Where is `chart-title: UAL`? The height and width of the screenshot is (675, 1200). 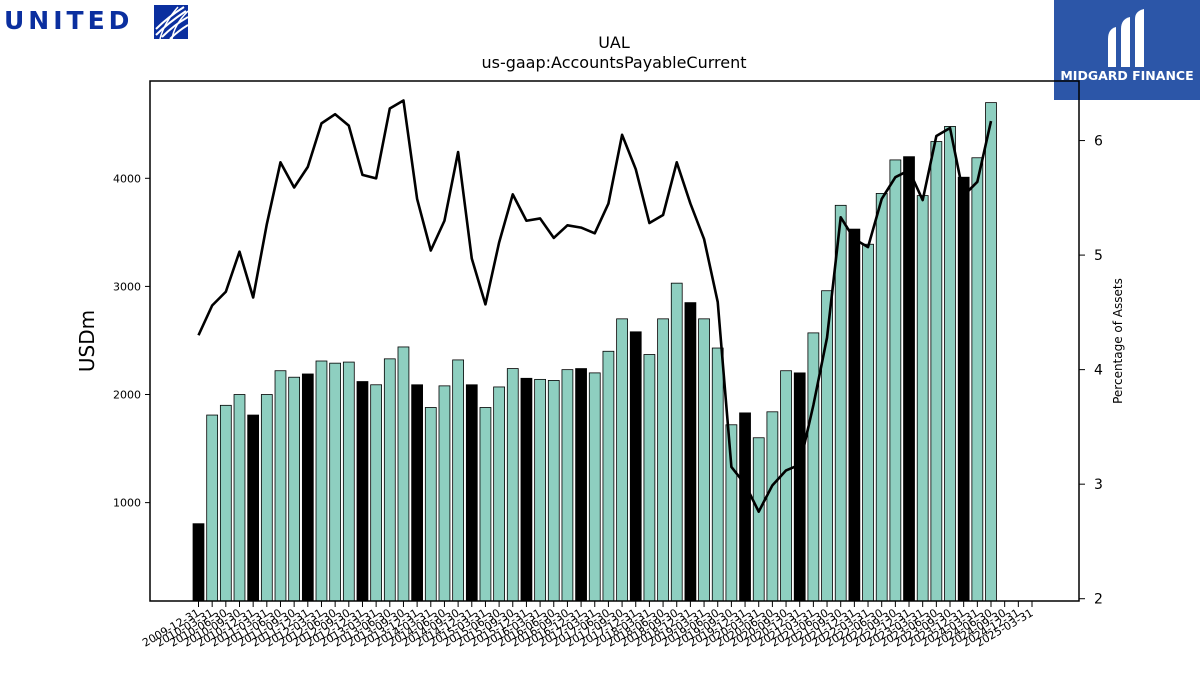
chart-title: UAL is located at coordinates (614, 42).